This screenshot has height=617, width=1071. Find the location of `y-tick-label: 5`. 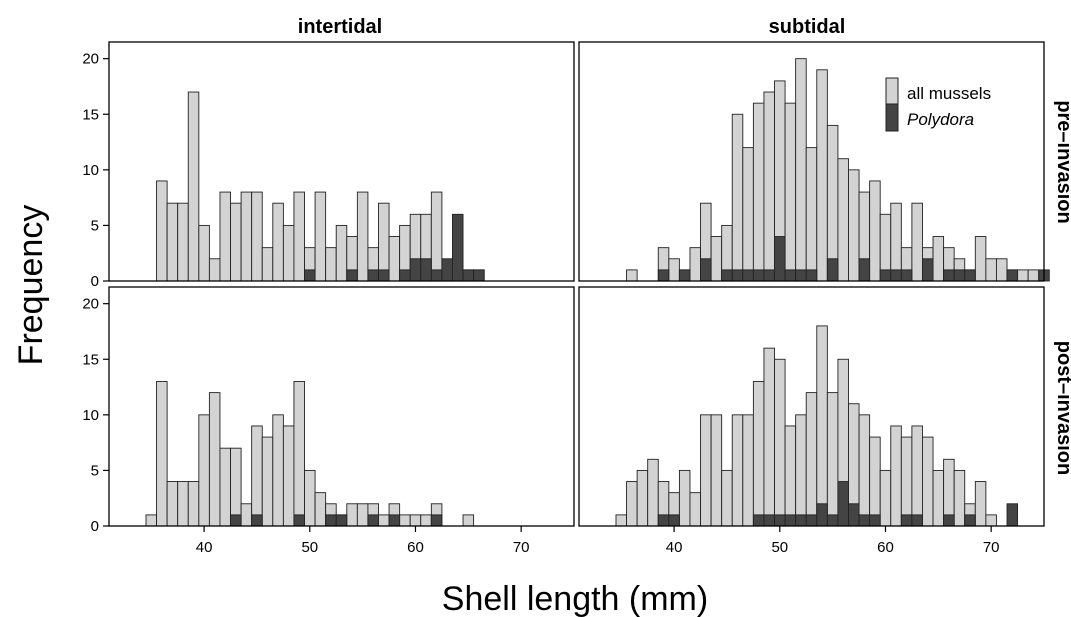

y-tick-label: 5 is located at coordinates (95, 470).